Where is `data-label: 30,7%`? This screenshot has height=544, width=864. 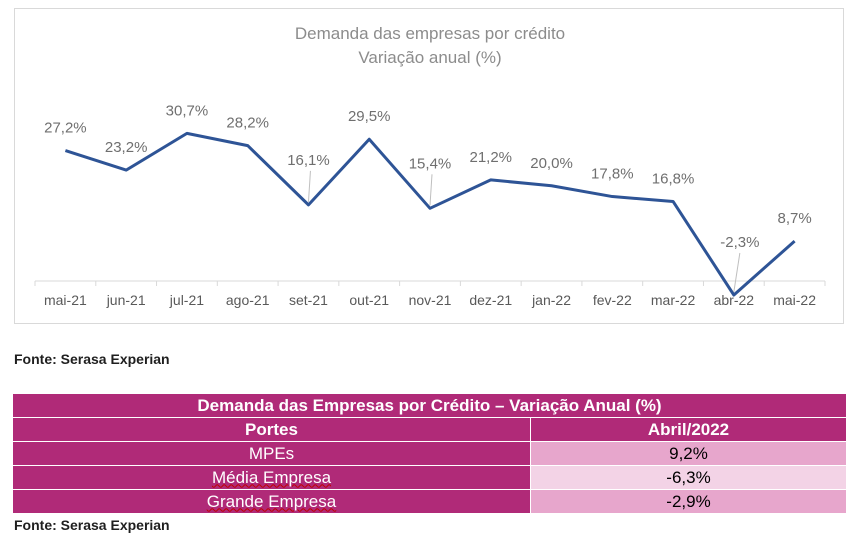 data-label: 30,7% is located at coordinates (187, 110).